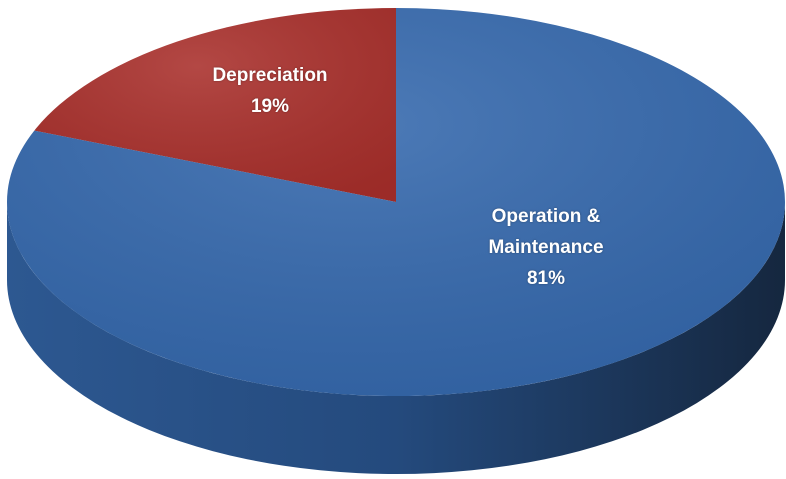  I want to click on slice-value-label: 81%, so click(546, 278).